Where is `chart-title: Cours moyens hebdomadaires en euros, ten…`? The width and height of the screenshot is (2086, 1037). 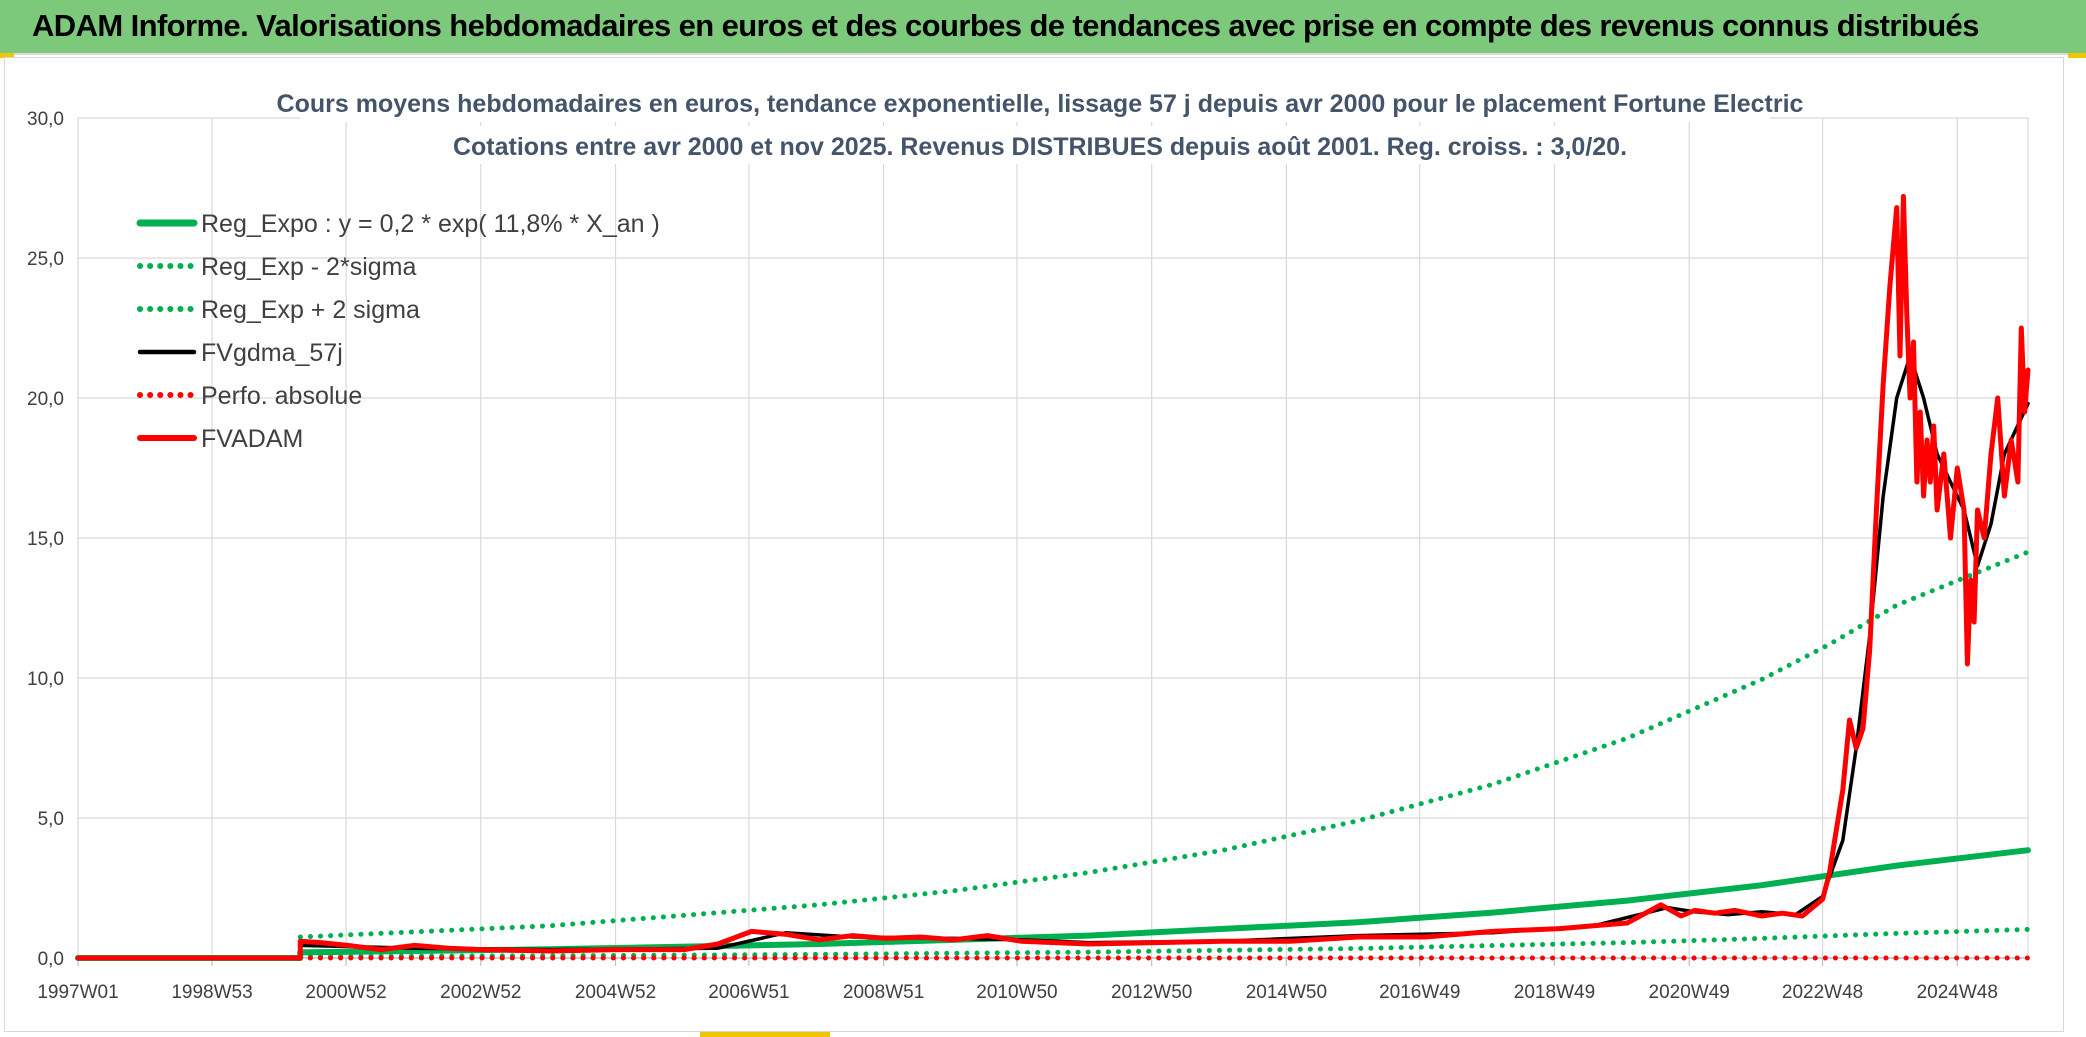 chart-title: Cours moyens hebdomadaires en euros, ten… is located at coordinates (1040, 104).